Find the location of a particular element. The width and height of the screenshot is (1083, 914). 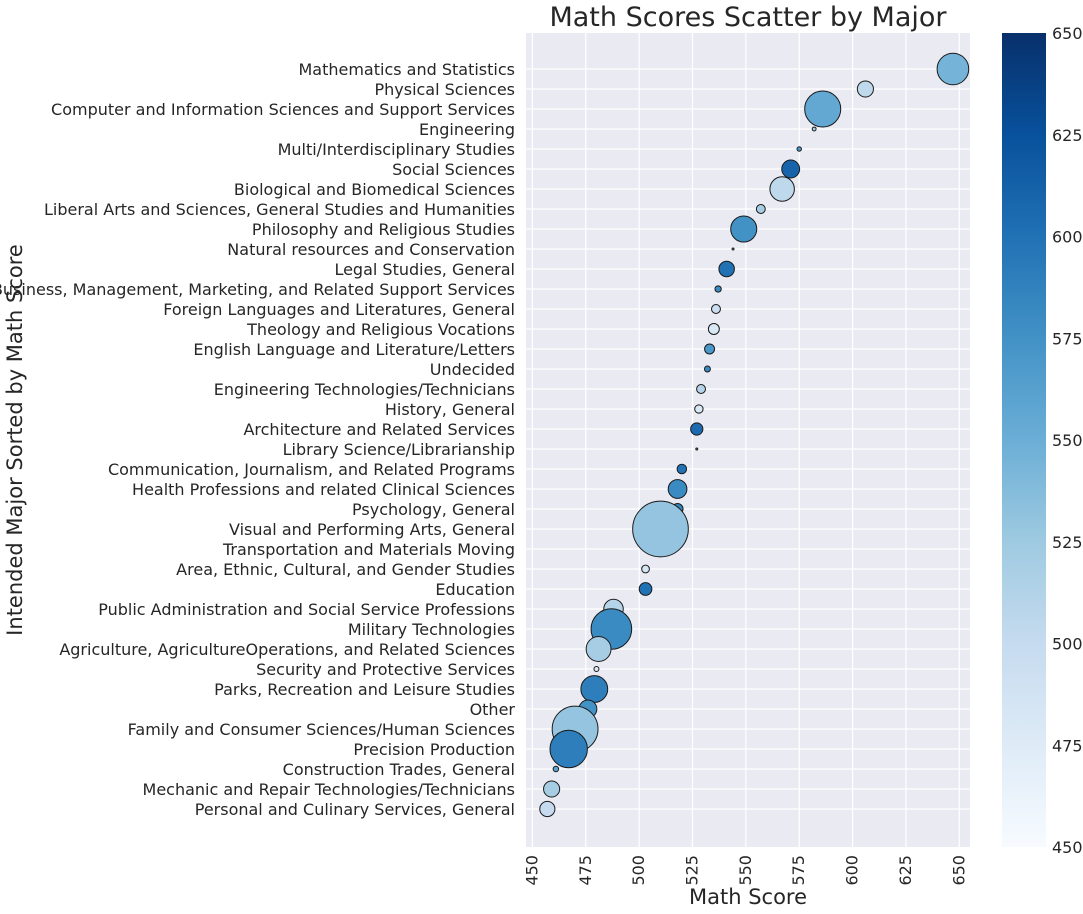

x-tick-labels: 450 475 500 525 550 575 600 625 650 is located at coordinates (745, 870).